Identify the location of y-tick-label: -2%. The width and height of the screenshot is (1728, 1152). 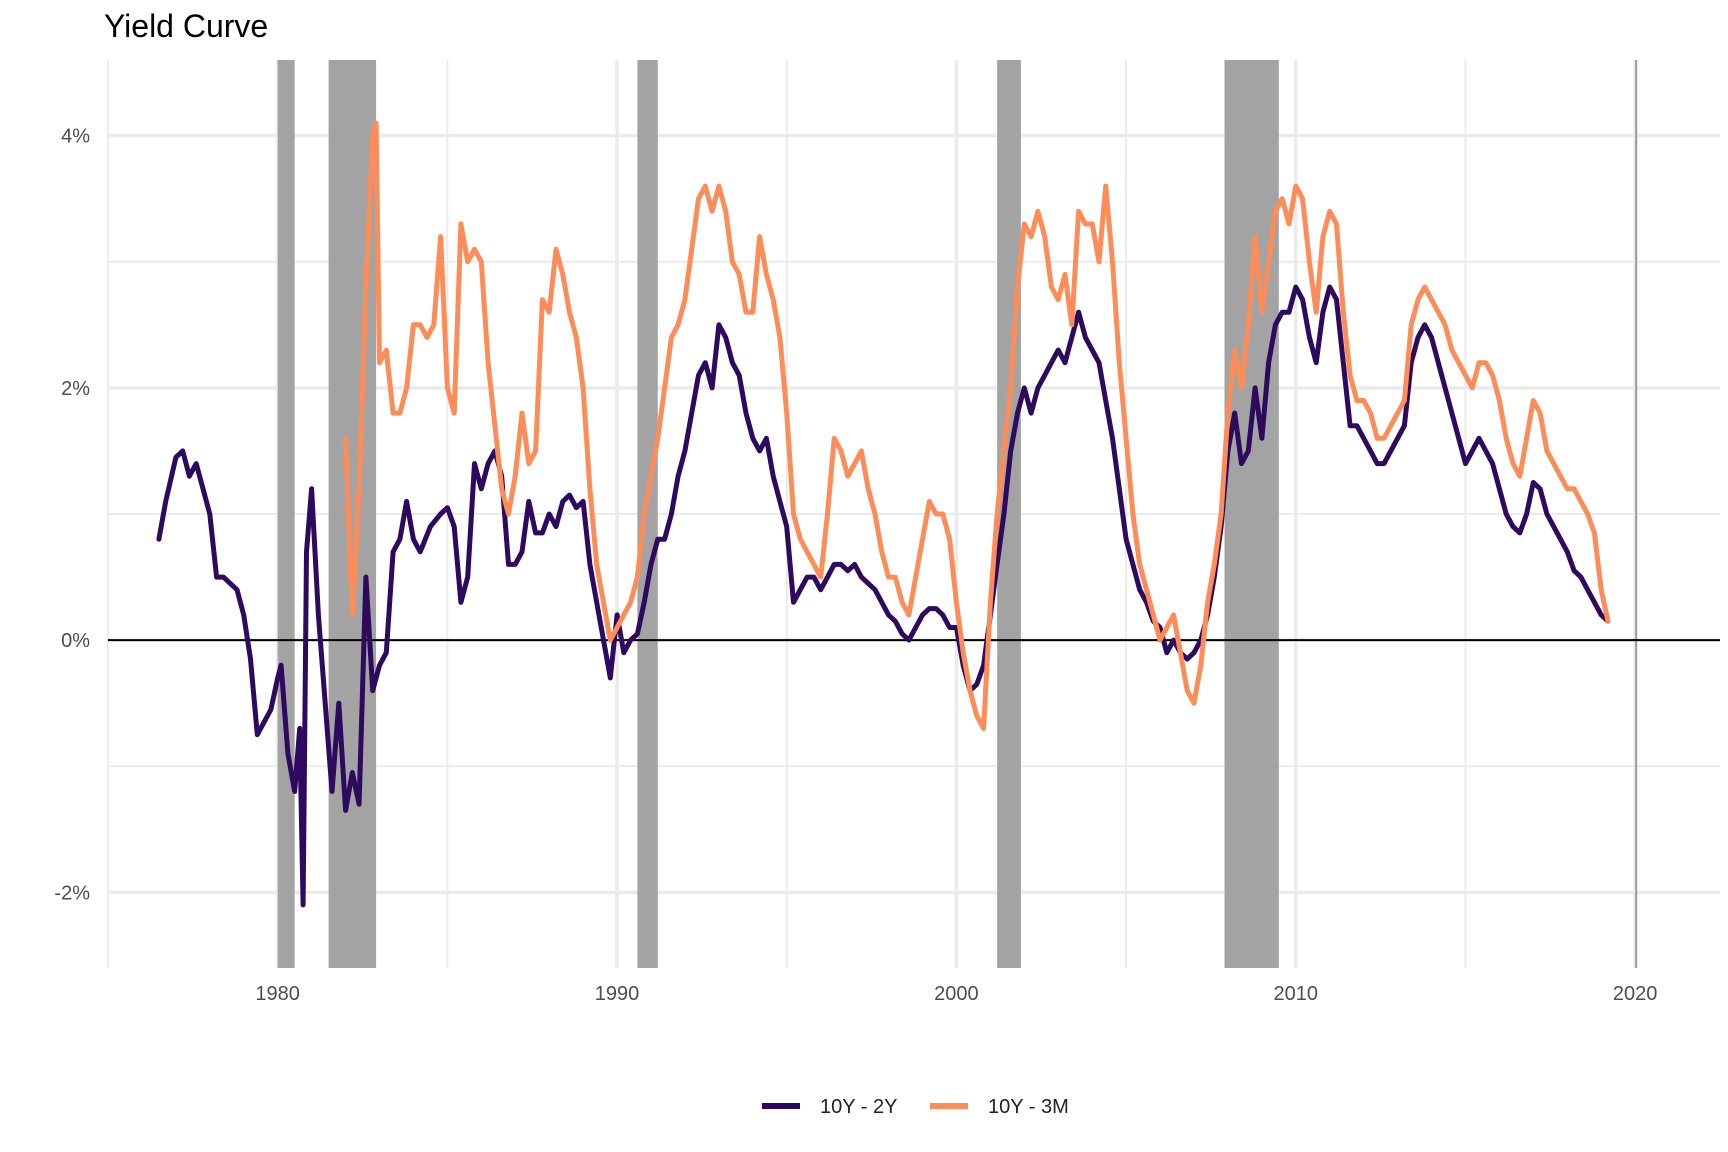
(72, 893).